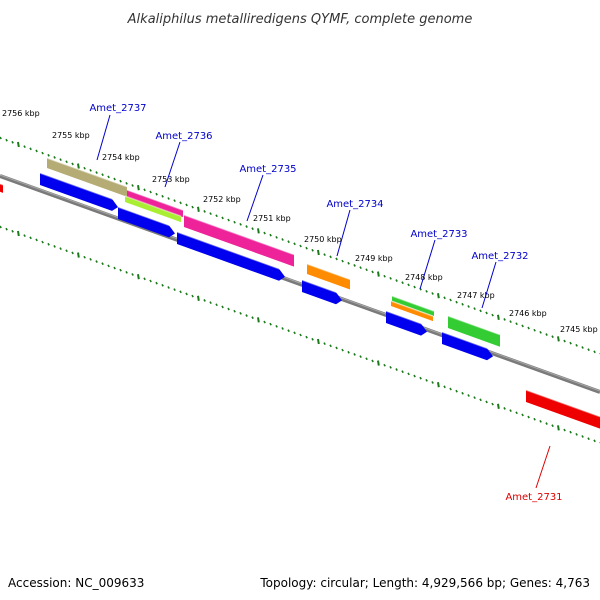 Image resolution: width=600 pixels, height=600 pixels. I want to click on kbp-label: 2750 kbp, so click(323, 239).